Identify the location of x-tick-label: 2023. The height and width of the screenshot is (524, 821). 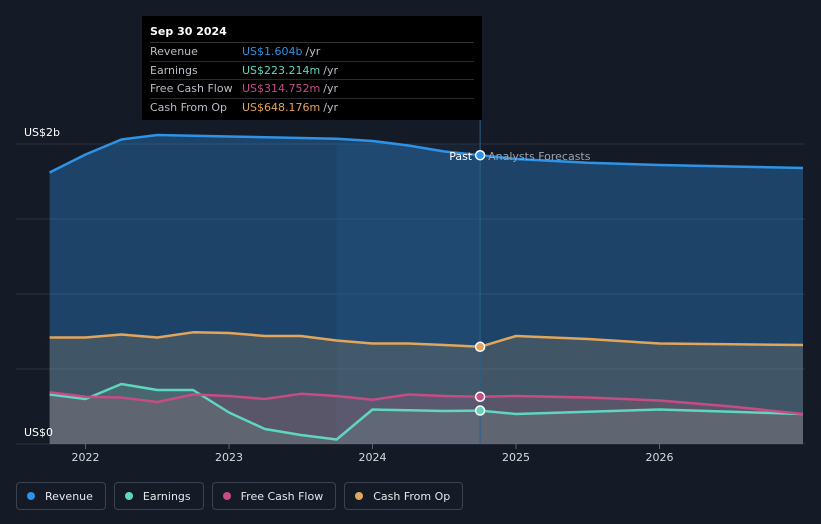
(229, 457).